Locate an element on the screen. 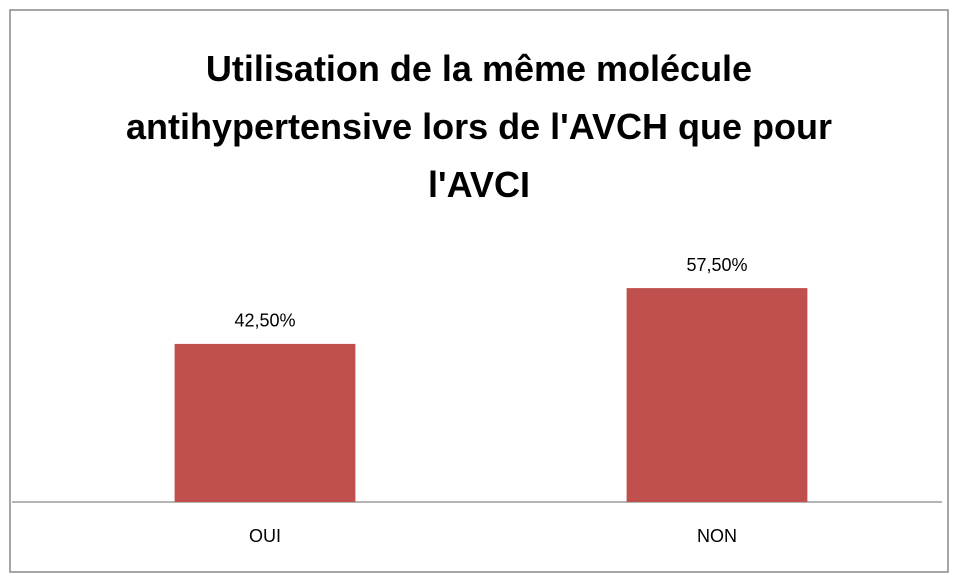 This screenshot has width=958, height=583. data-label: 57,50% is located at coordinates (716, 265).